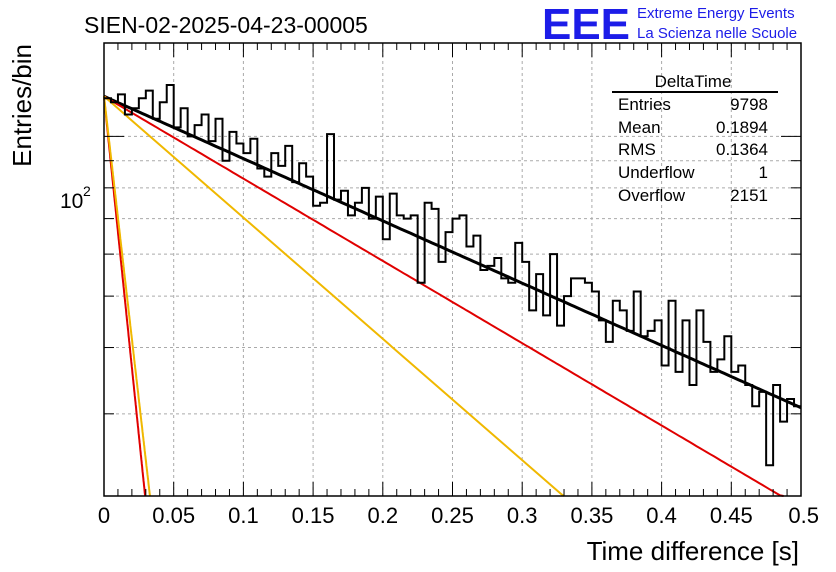 Image resolution: width=836 pixels, height=572 pixels. What do you see at coordinates (803, 515) in the screenshot?
I see `x-tick-label: 0.5` at bounding box center [803, 515].